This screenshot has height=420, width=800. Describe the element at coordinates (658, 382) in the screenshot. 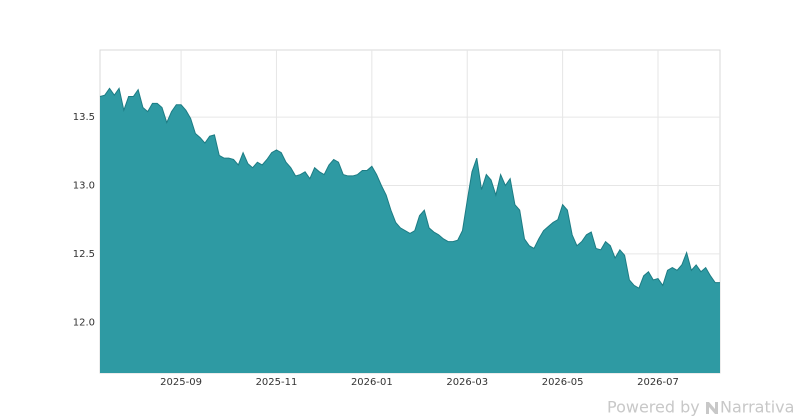

I see `x-tick-label: 2026-07` at that location.